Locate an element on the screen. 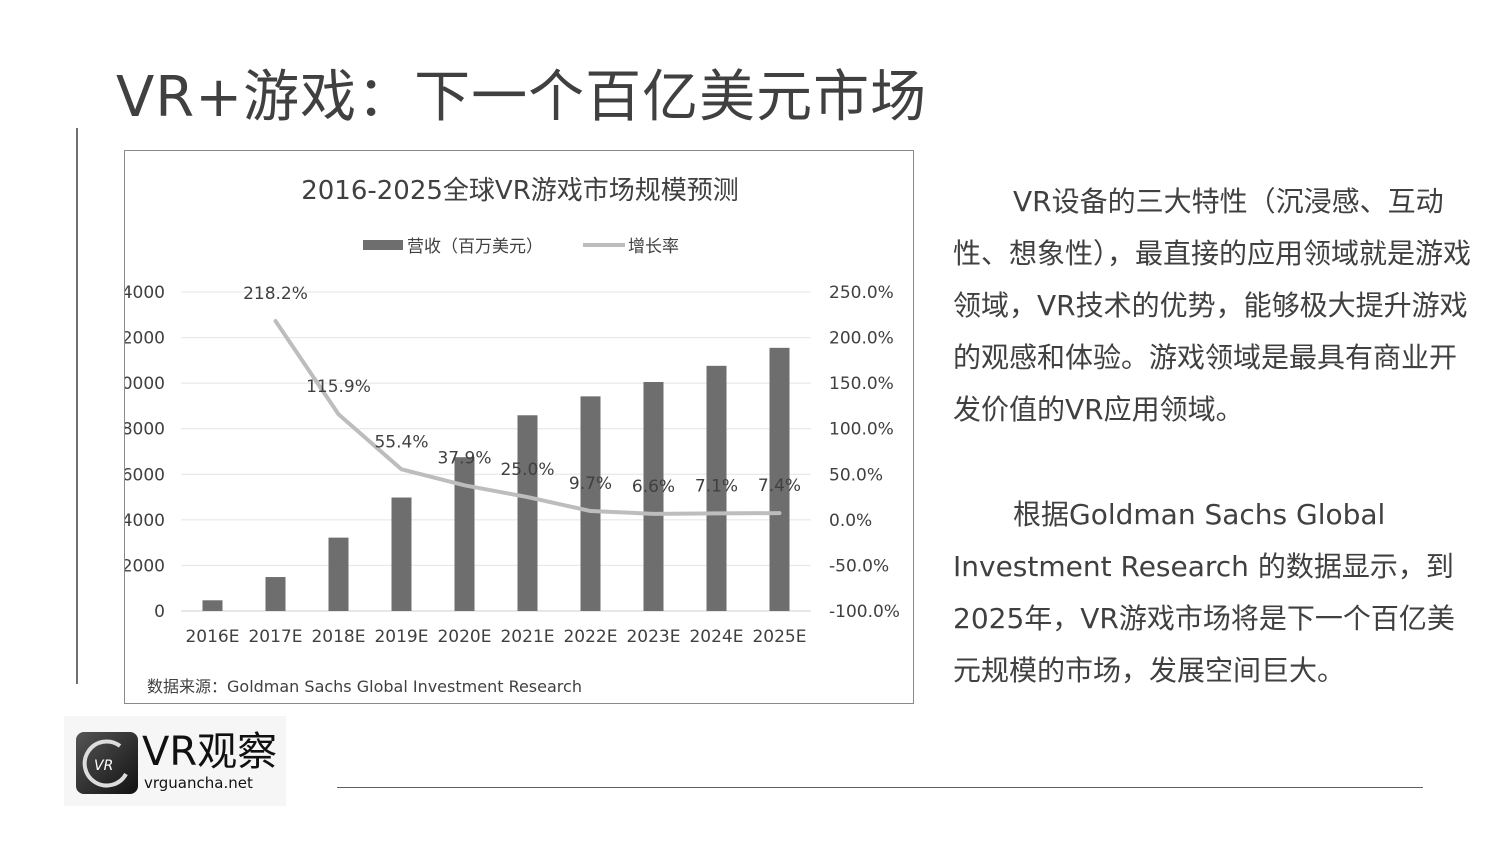  decorative-vertical-line is located at coordinates (77, 406).